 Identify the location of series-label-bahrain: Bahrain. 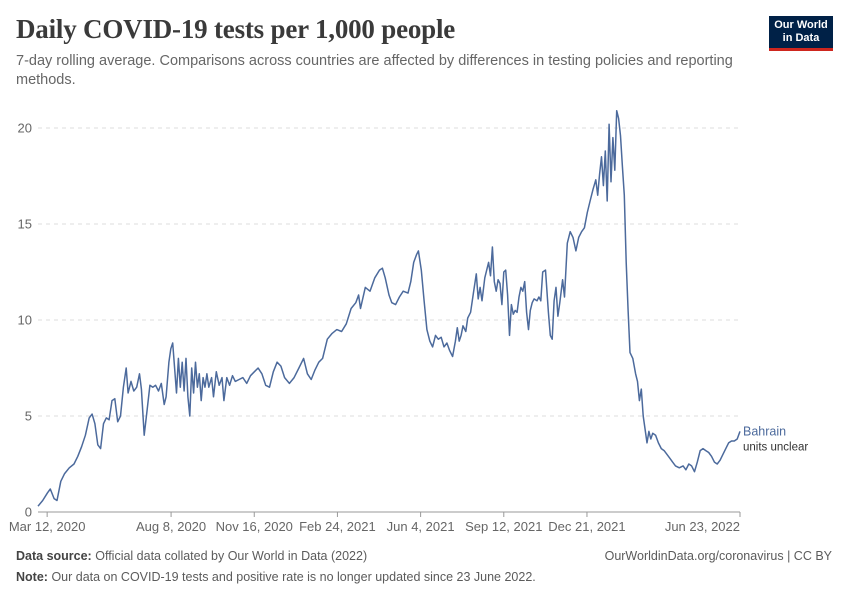
(764, 431).